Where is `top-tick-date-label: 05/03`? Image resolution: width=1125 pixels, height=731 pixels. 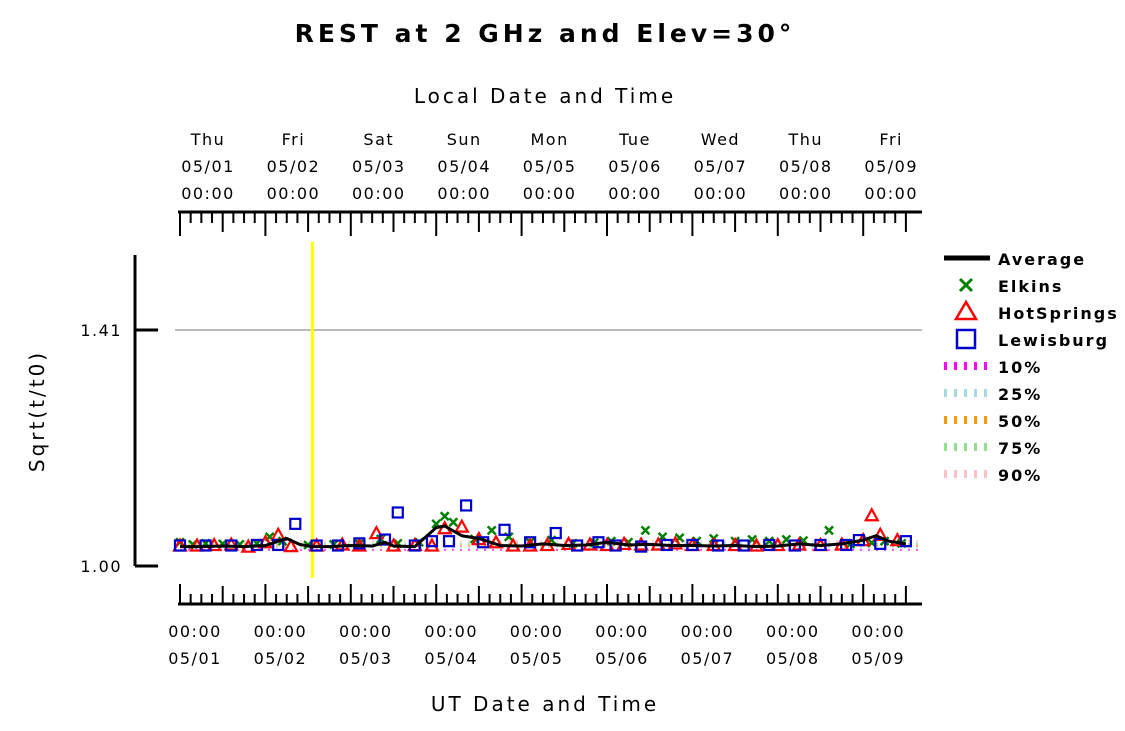 top-tick-date-label: 05/03 is located at coordinates (379, 166).